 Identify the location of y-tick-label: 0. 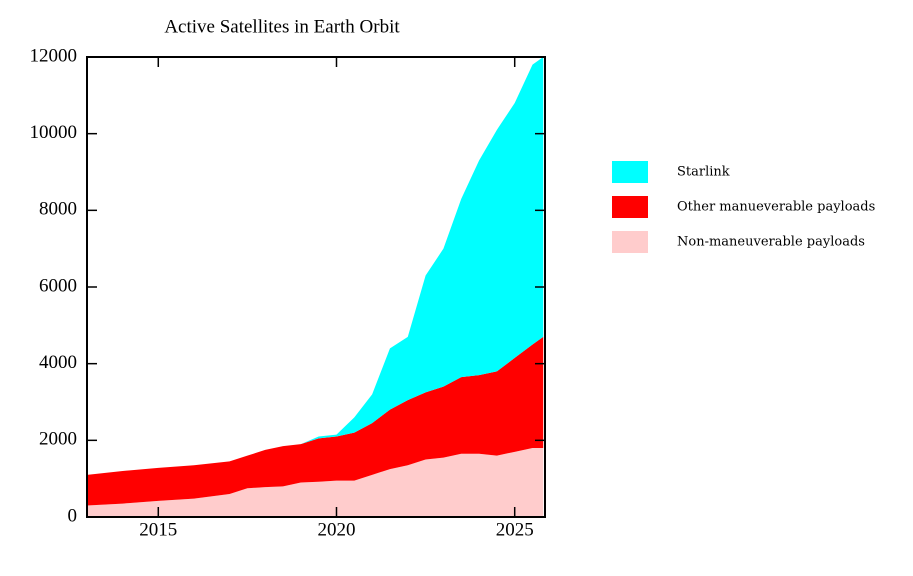
(73, 515).